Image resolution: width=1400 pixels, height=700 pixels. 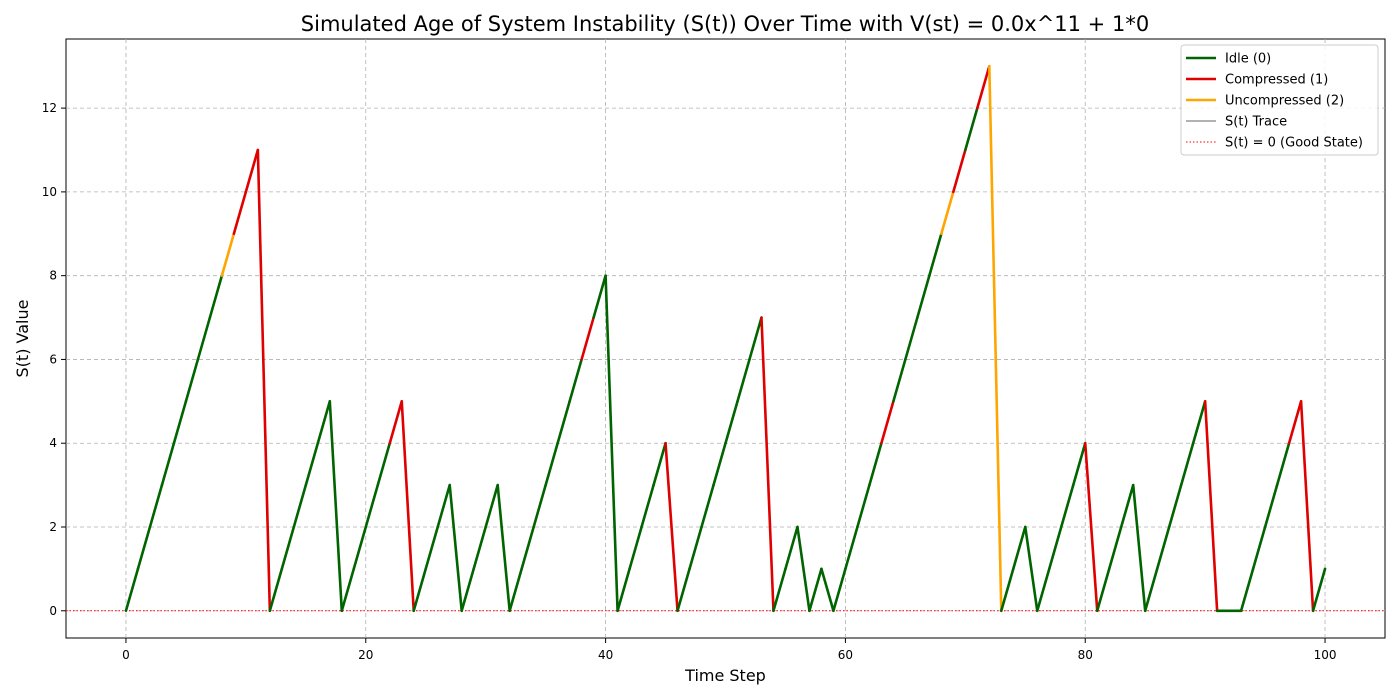 I want to click on x-tick-label: 20, so click(x=365, y=655).